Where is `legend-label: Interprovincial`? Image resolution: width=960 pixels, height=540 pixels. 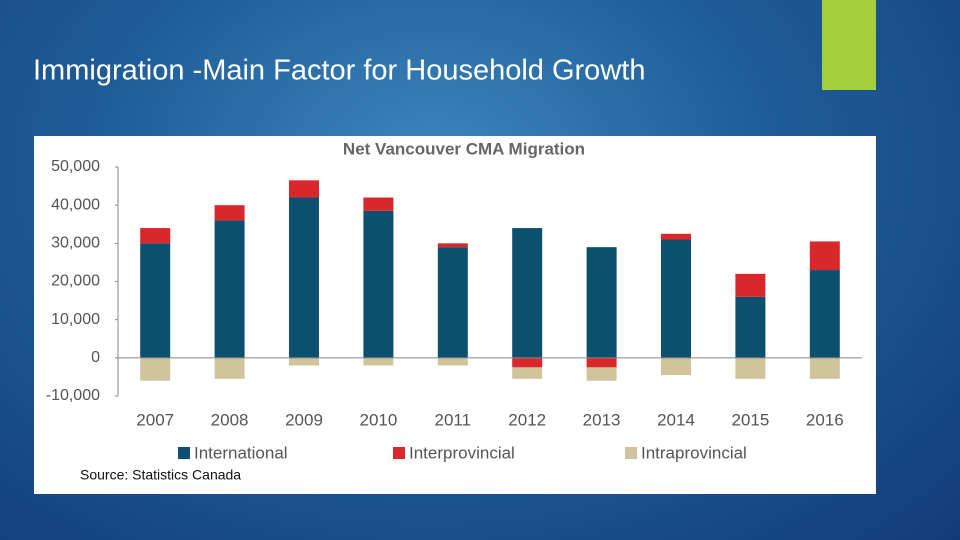
legend-label: Interprovincial is located at coordinates (462, 452).